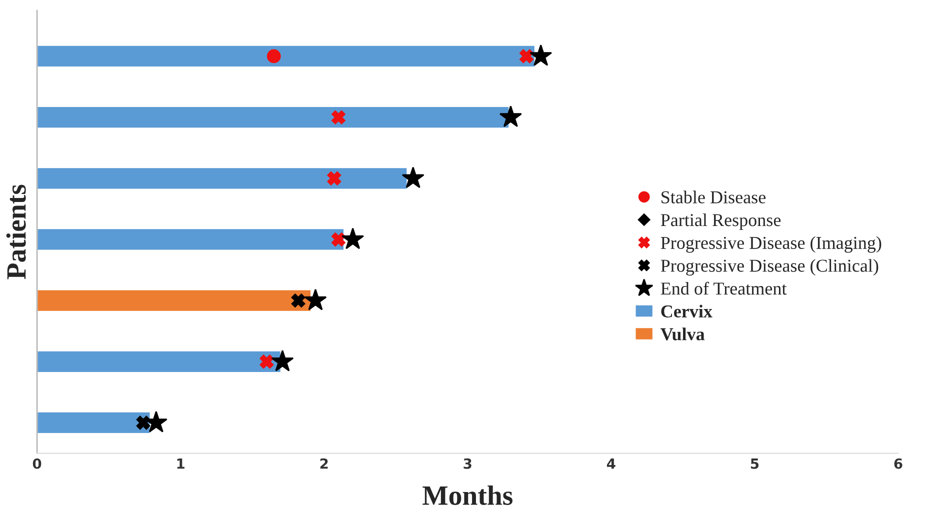 This screenshot has width=926, height=521. Describe the element at coordinates (180, 463) in the screenshot. I see `x-tick-label: 1` at that location.